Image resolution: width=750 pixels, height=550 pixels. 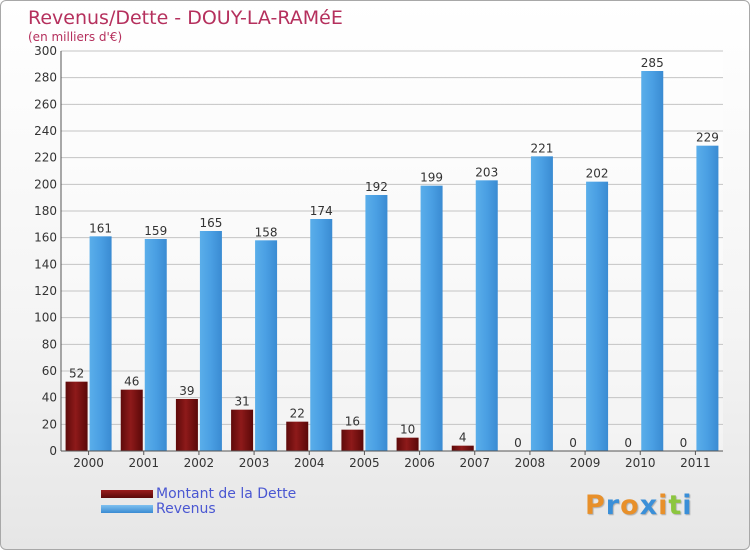 What do you see at coordinates (530, 463) in the screenshot?
I see `x-tick-label: 2008` at bounding box center [530, 463].